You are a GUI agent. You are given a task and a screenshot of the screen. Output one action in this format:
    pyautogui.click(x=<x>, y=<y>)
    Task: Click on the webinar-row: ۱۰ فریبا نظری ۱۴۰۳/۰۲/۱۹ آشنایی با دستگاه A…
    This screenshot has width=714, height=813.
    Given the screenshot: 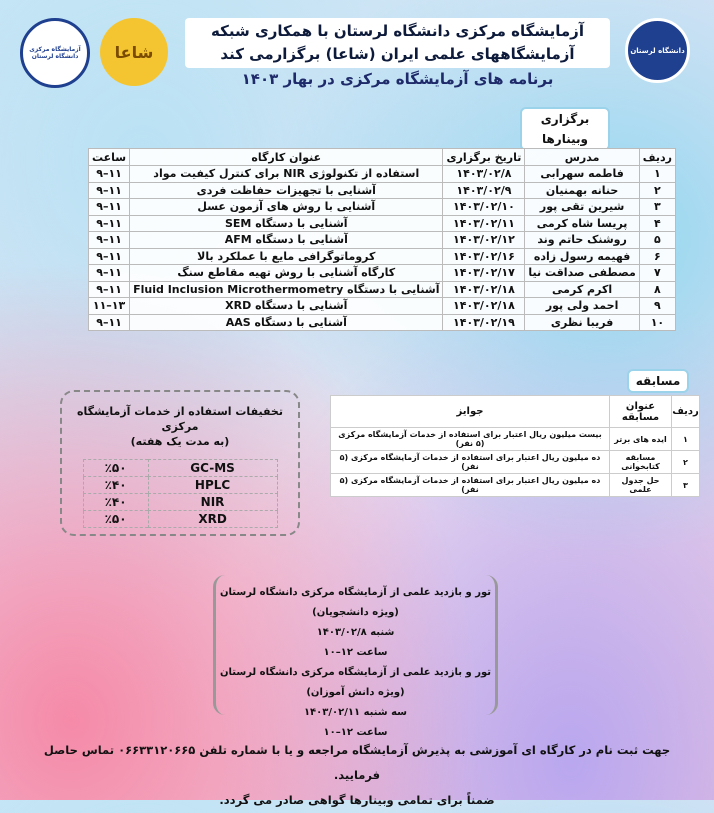 What is the action you would take?
    pyautogui.click(x=382, y=322)
    